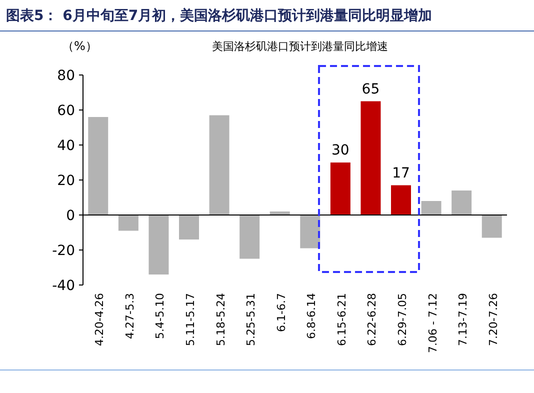  Describe the element at coordinates (300, 46) in the screenshot. I see `chart-subtitle: 美国洛杉矶港口预计到港量同比增速` at that location.